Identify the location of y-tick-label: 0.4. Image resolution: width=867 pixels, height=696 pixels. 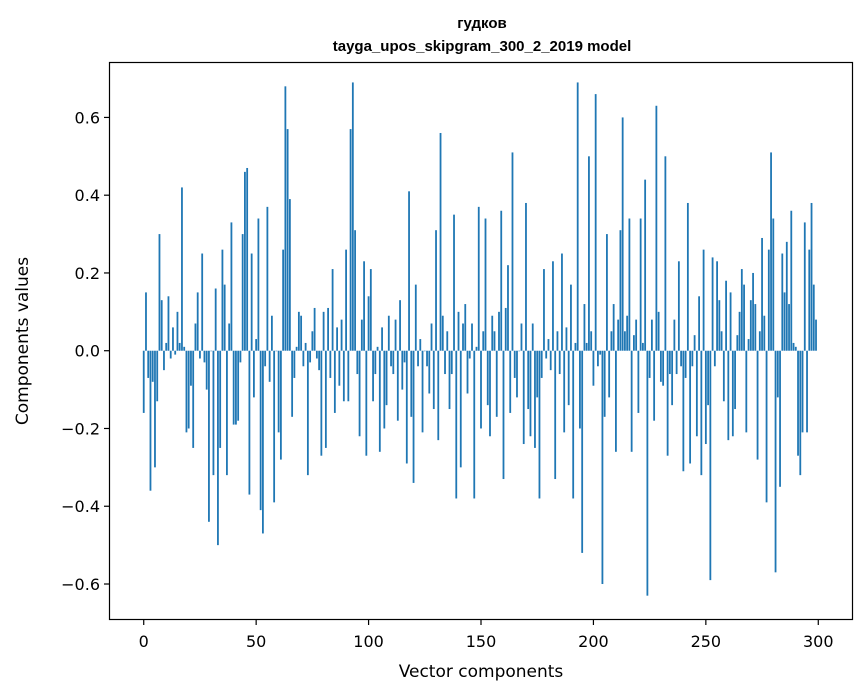
(87, 195).